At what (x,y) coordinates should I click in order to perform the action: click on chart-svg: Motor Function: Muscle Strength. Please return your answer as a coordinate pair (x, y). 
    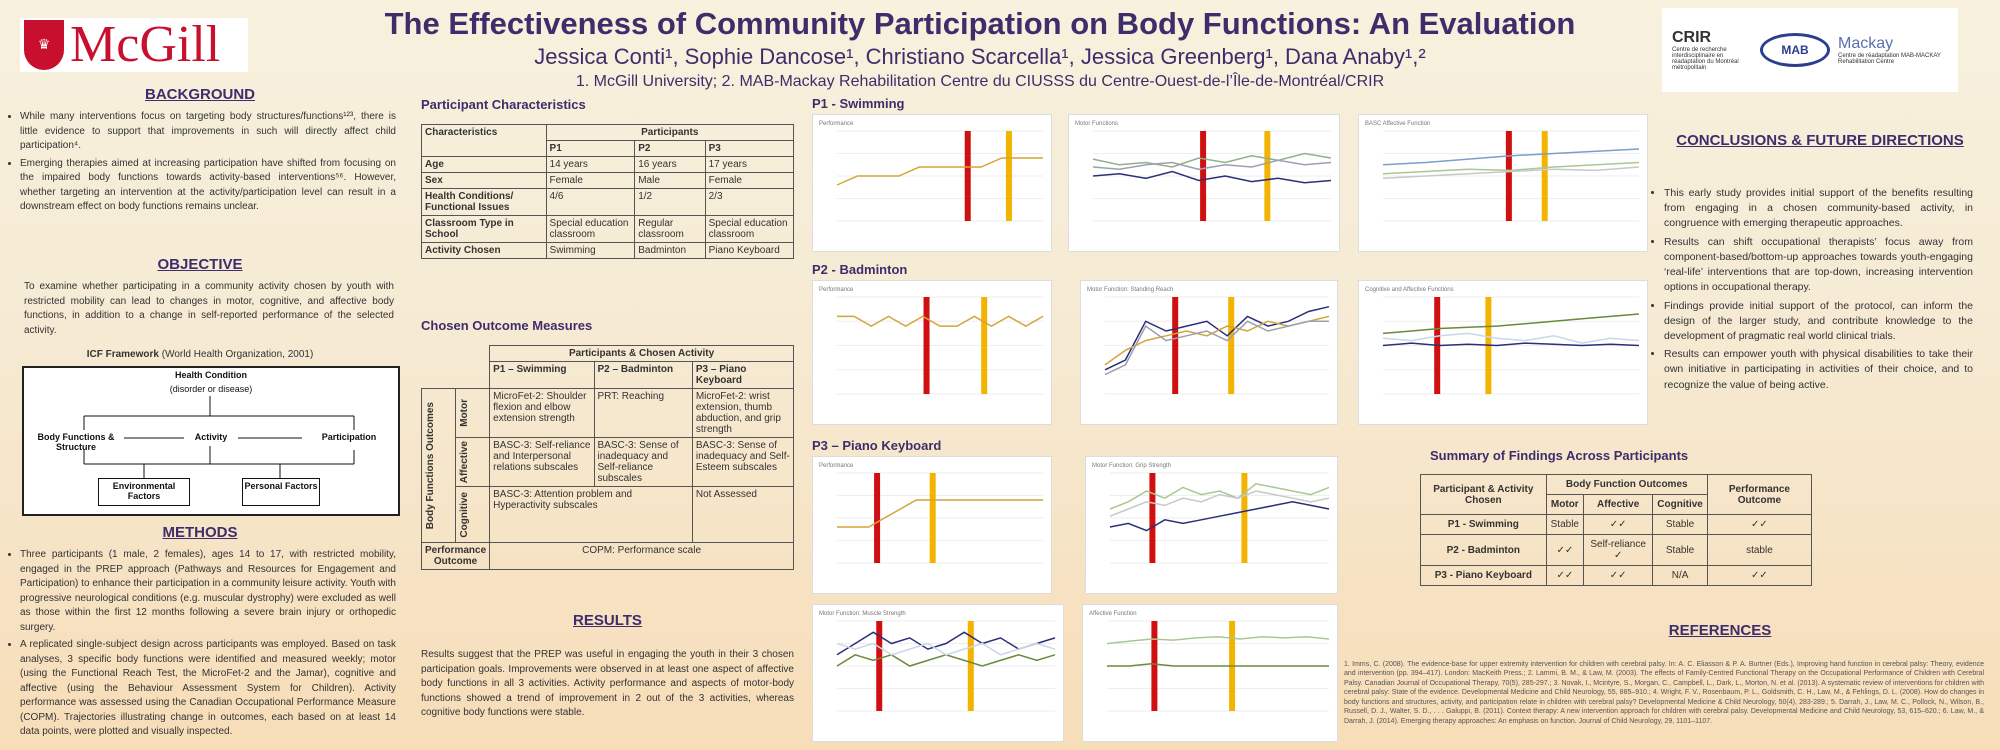
    Looking at the image, I should click on (937, 661).